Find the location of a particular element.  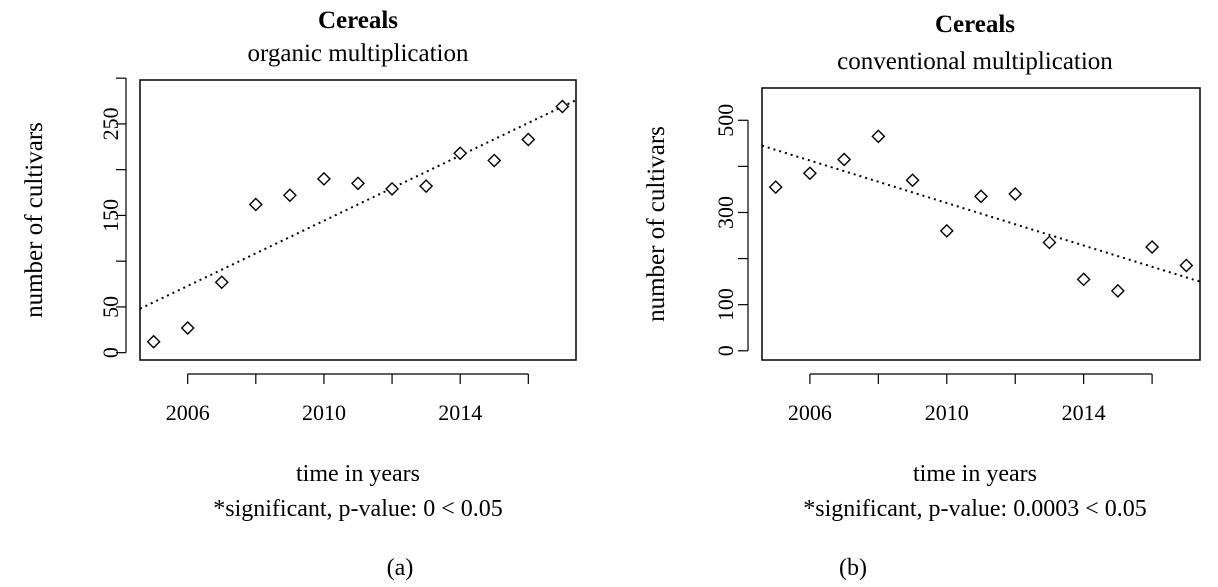

y-tick-label: 150 is located at coordinates (110, 215).